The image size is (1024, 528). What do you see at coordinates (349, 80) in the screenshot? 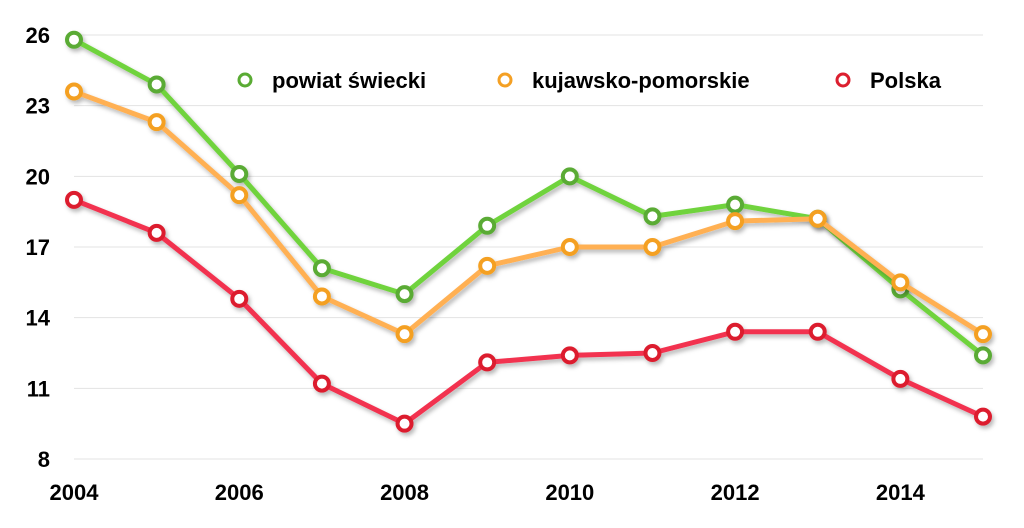
I see `legend-label: powiat świecki` at bounding box center [349, 80].